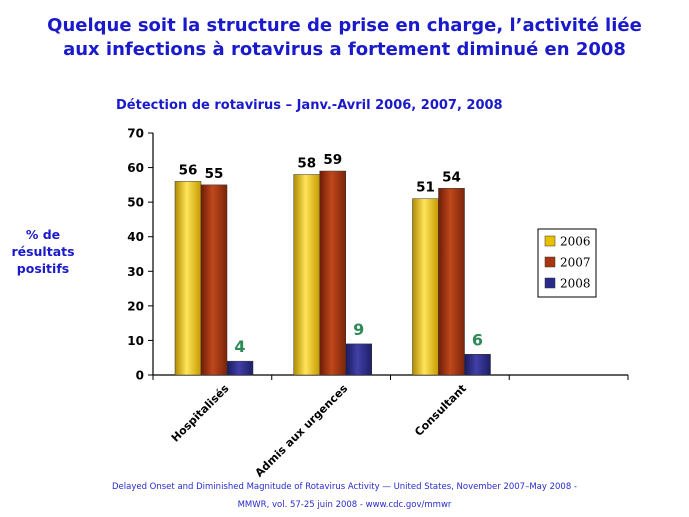 The width and height of the screenshot is (689, 517). What do you see at coordinates (214, 174) in the screenshot?
I see `data-label-hospitalises-2007: 55` at bounding box center [214, 174].